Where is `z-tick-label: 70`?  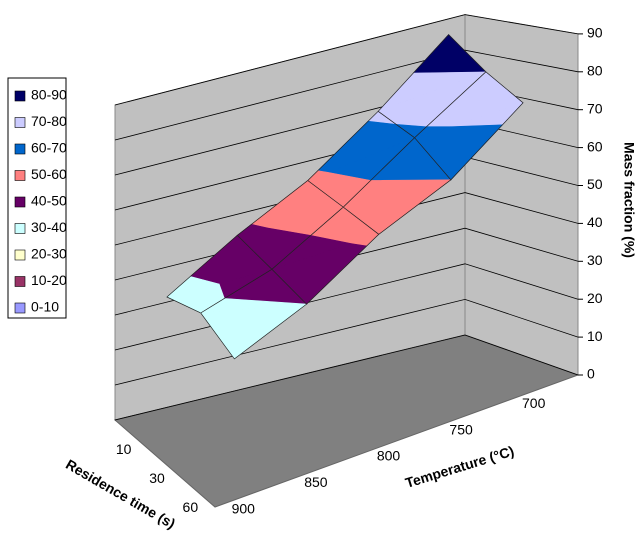 z-tick-label: 70 is located at coordinates (595, 108).